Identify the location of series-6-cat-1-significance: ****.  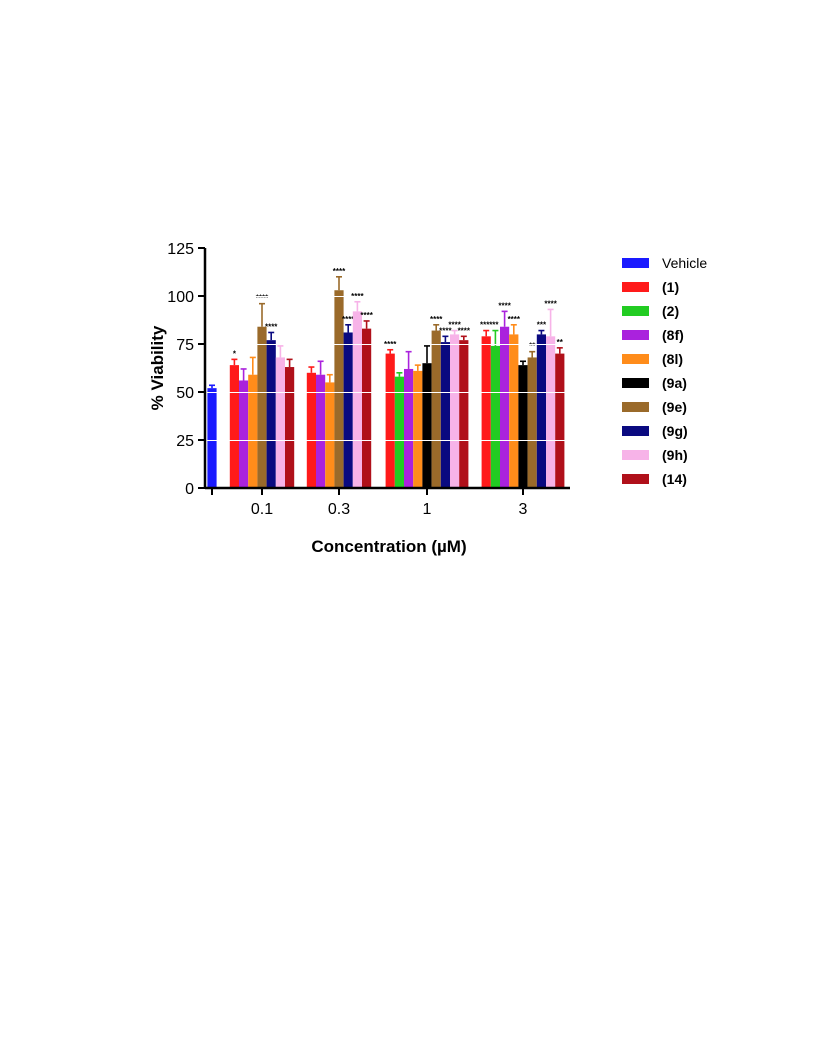
(348, 319).